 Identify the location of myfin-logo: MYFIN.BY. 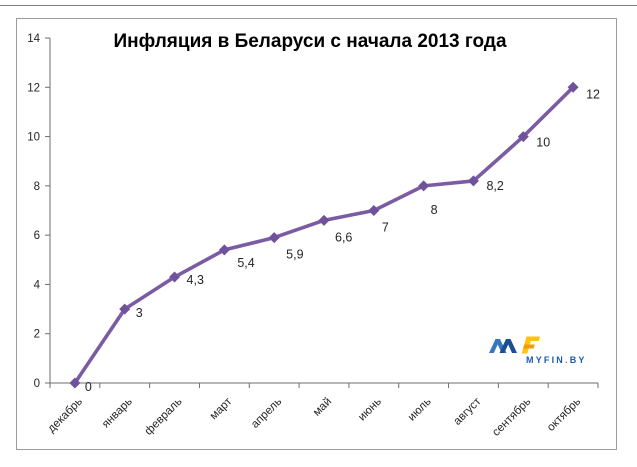
(546, 352).